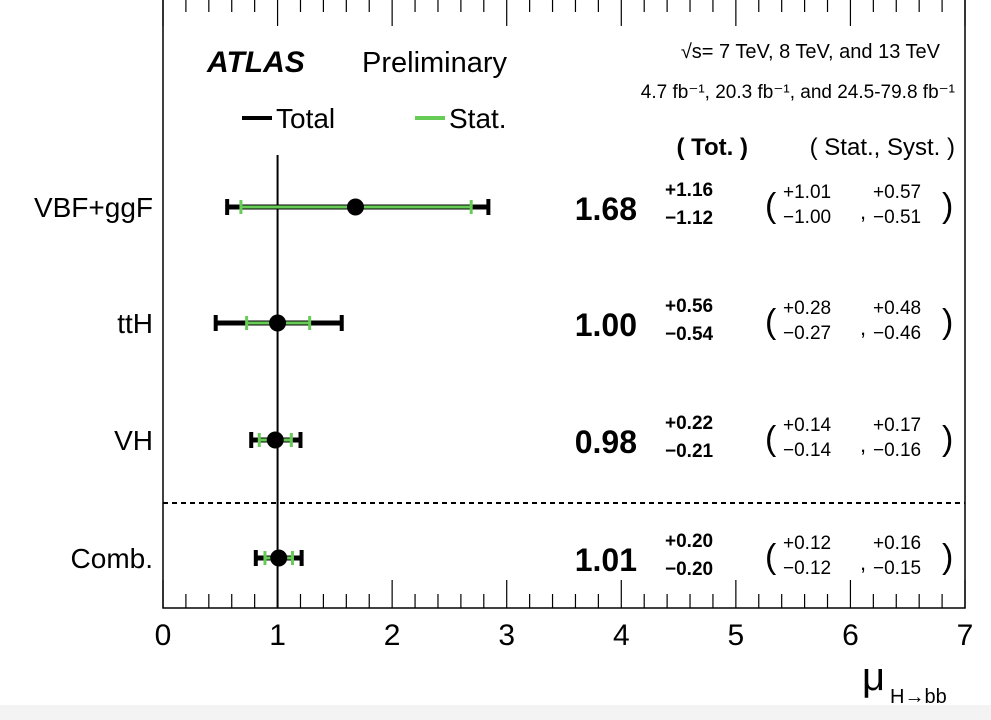  What do you see at coordinates (807, 425) in the screenshot?
I see `stat-up: +0.14` at bounding box center [807, 425].